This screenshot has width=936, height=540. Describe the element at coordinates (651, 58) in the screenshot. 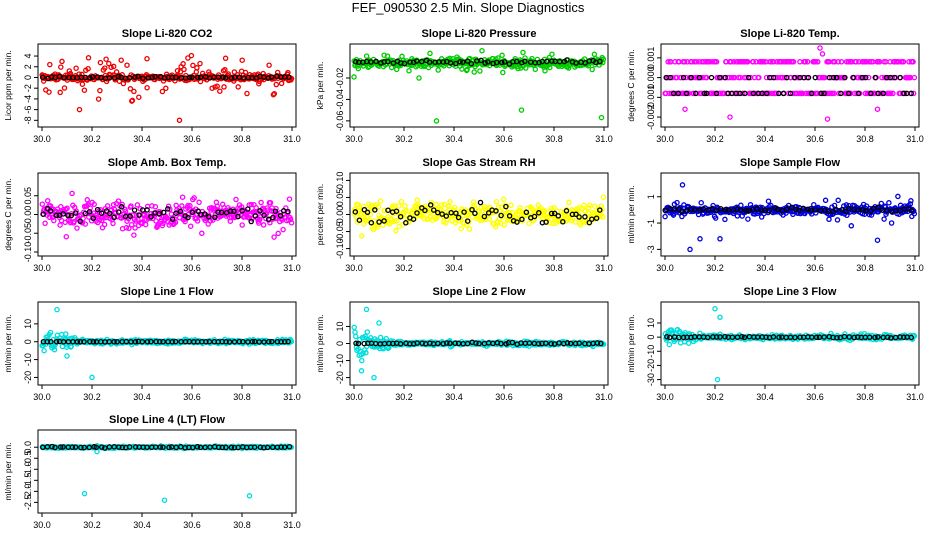

I see `y-tick-label: 0.001` at that location.